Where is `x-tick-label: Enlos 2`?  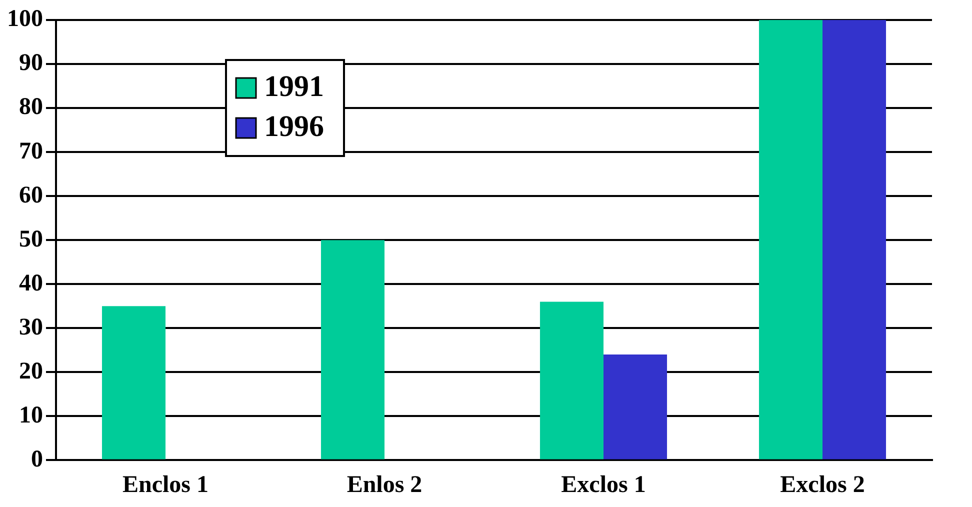
x-tick-label: Enlos 2 is located at coordinates (384, 485).